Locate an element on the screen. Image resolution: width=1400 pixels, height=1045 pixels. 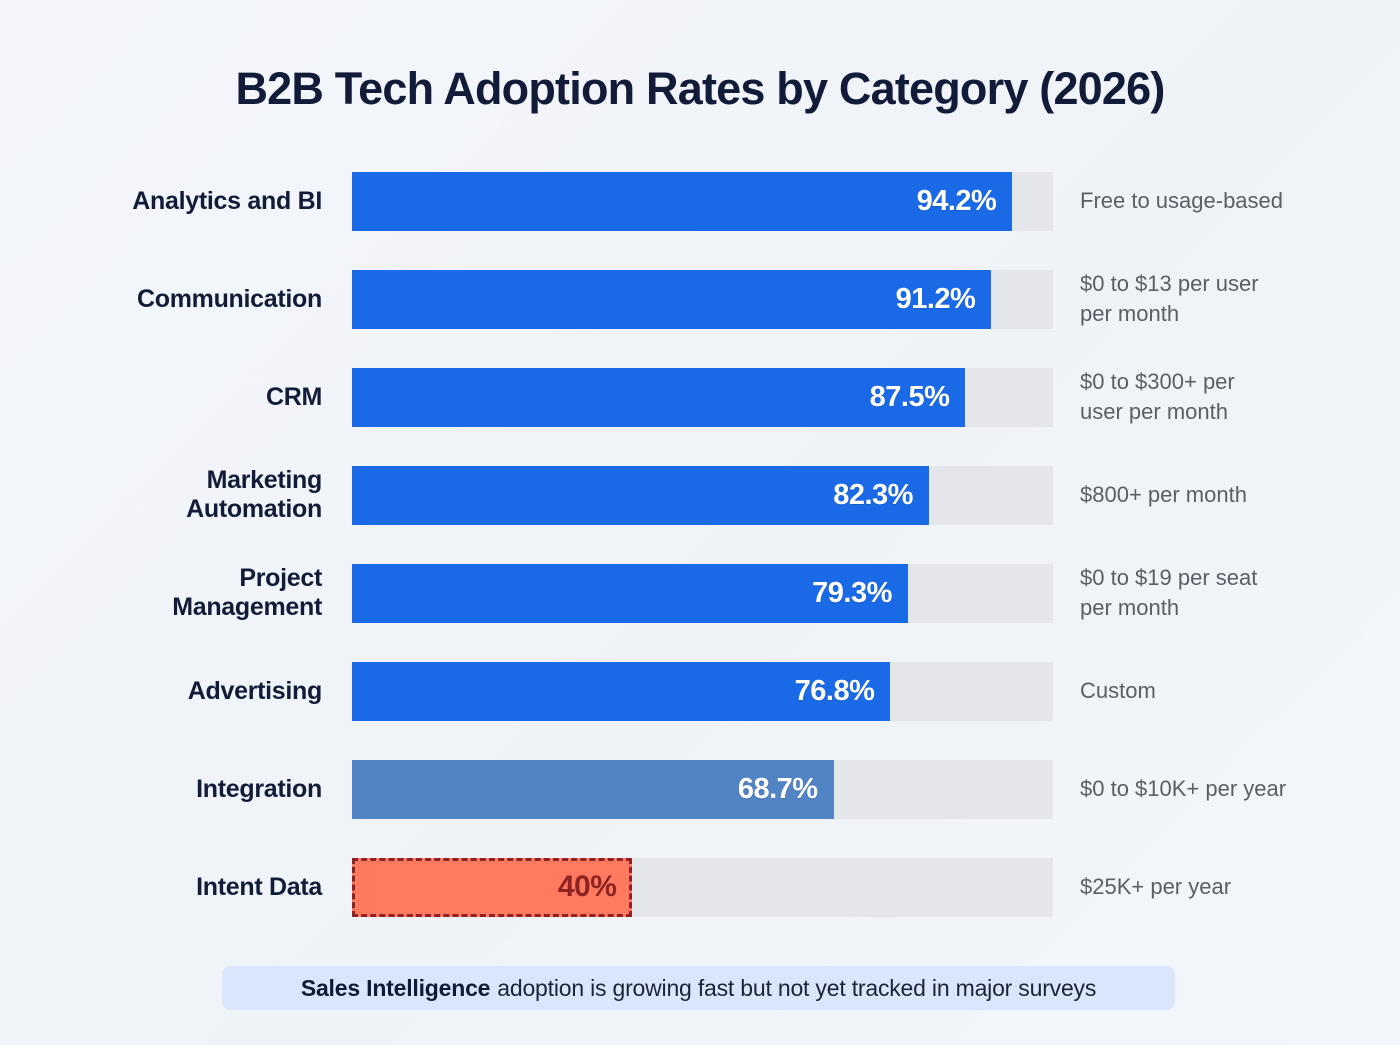
bar-fill: 91.2% is located at coordinates (672, 299).